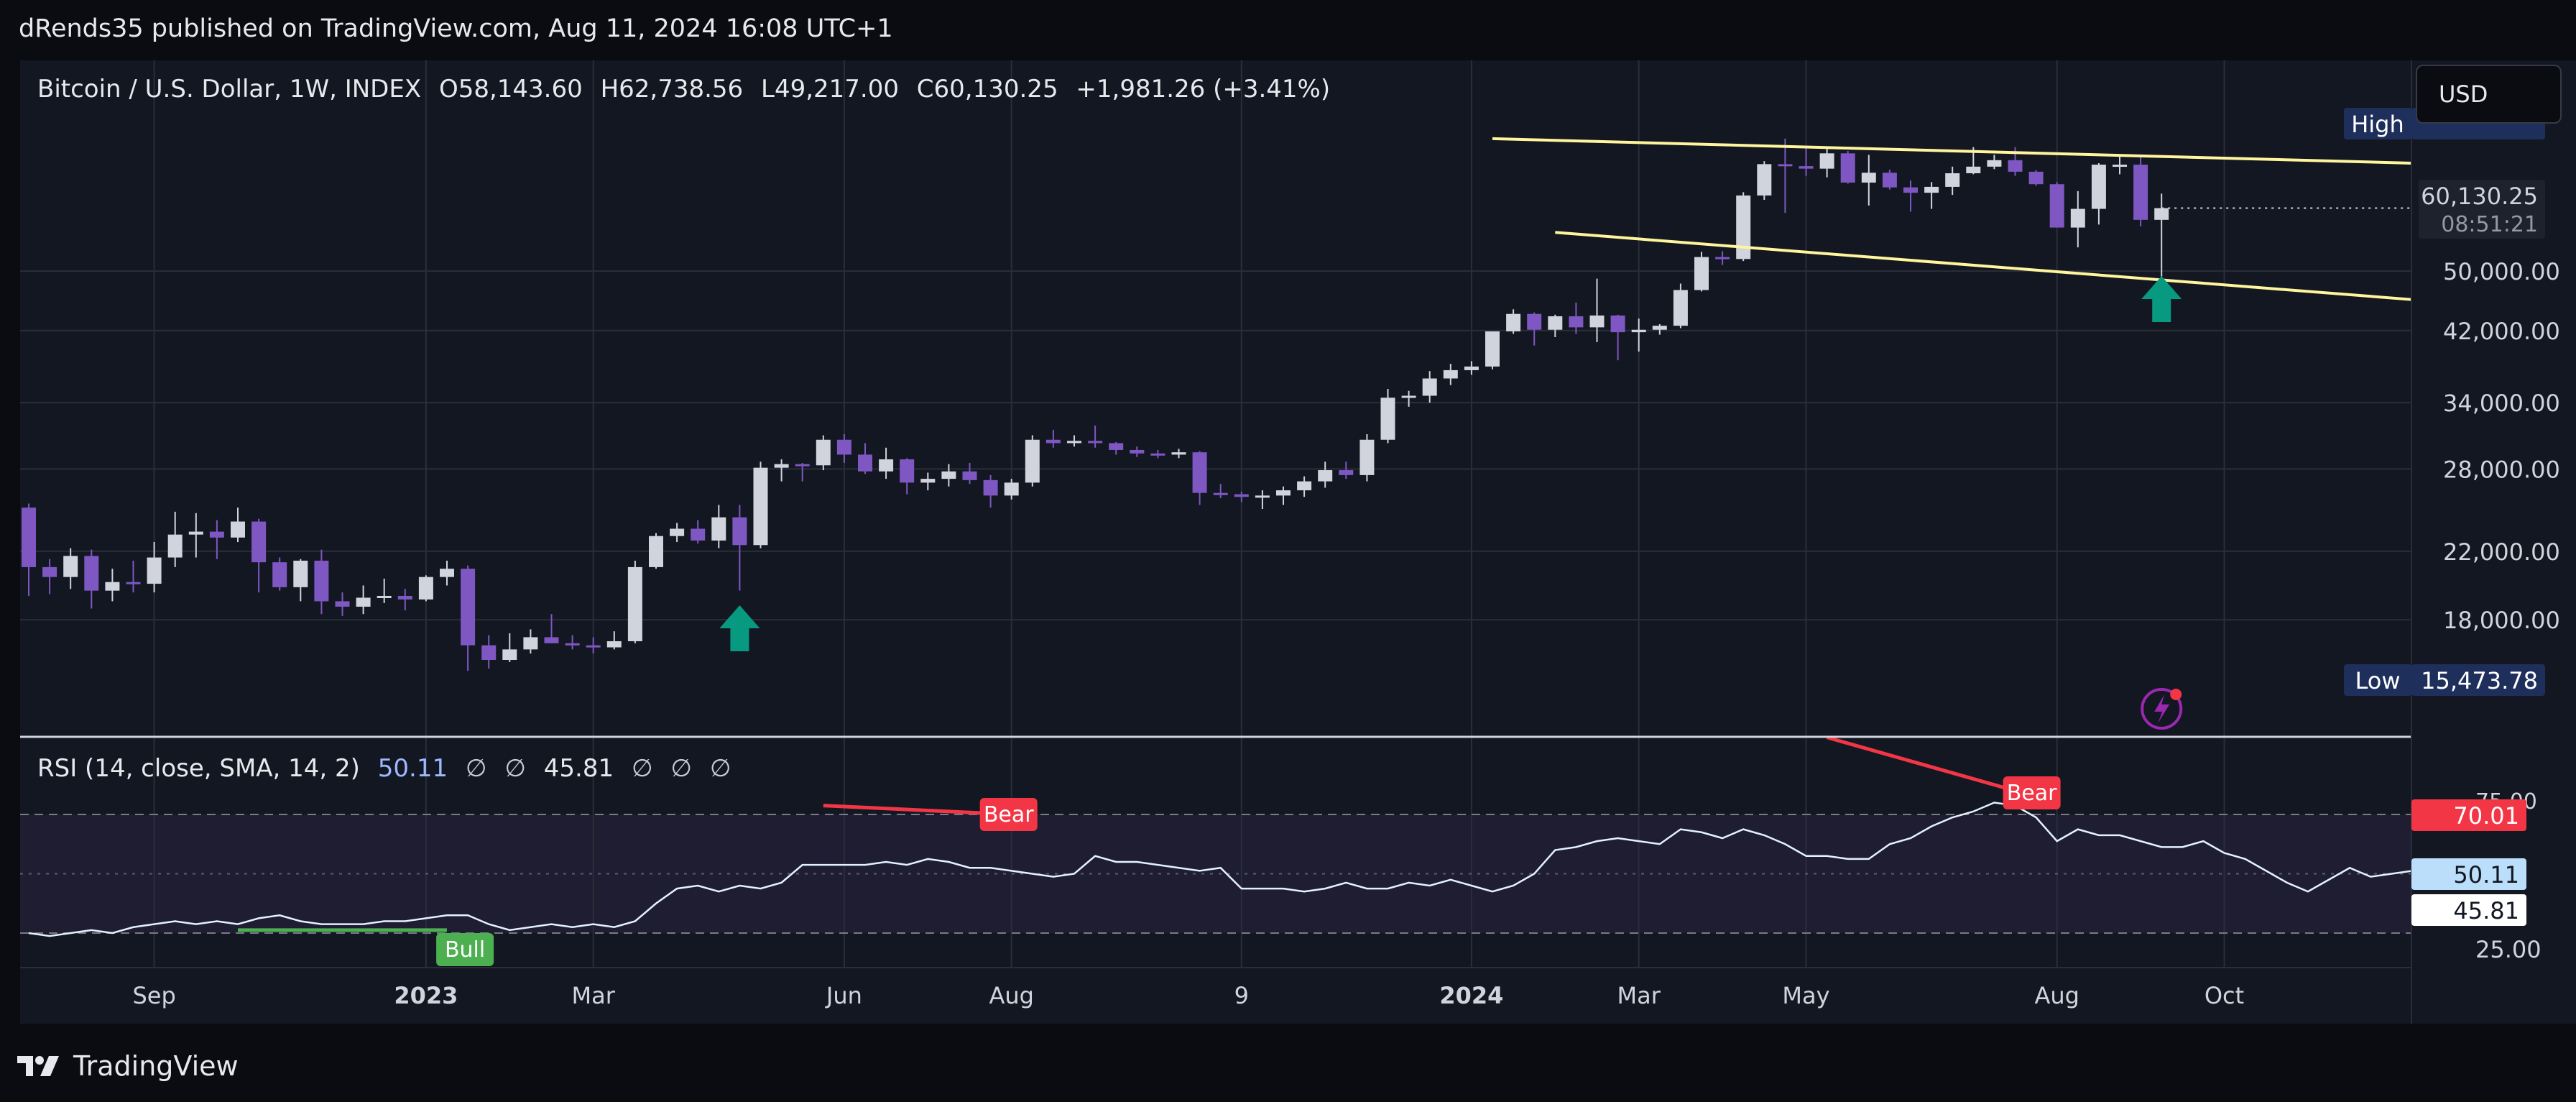 The height and width of the screenshot is (1102, 2576). What do you see at coordinates (2176, 694) in the screenshot?
I see `alert-dot-icon` at bounding box center [2176, 694].